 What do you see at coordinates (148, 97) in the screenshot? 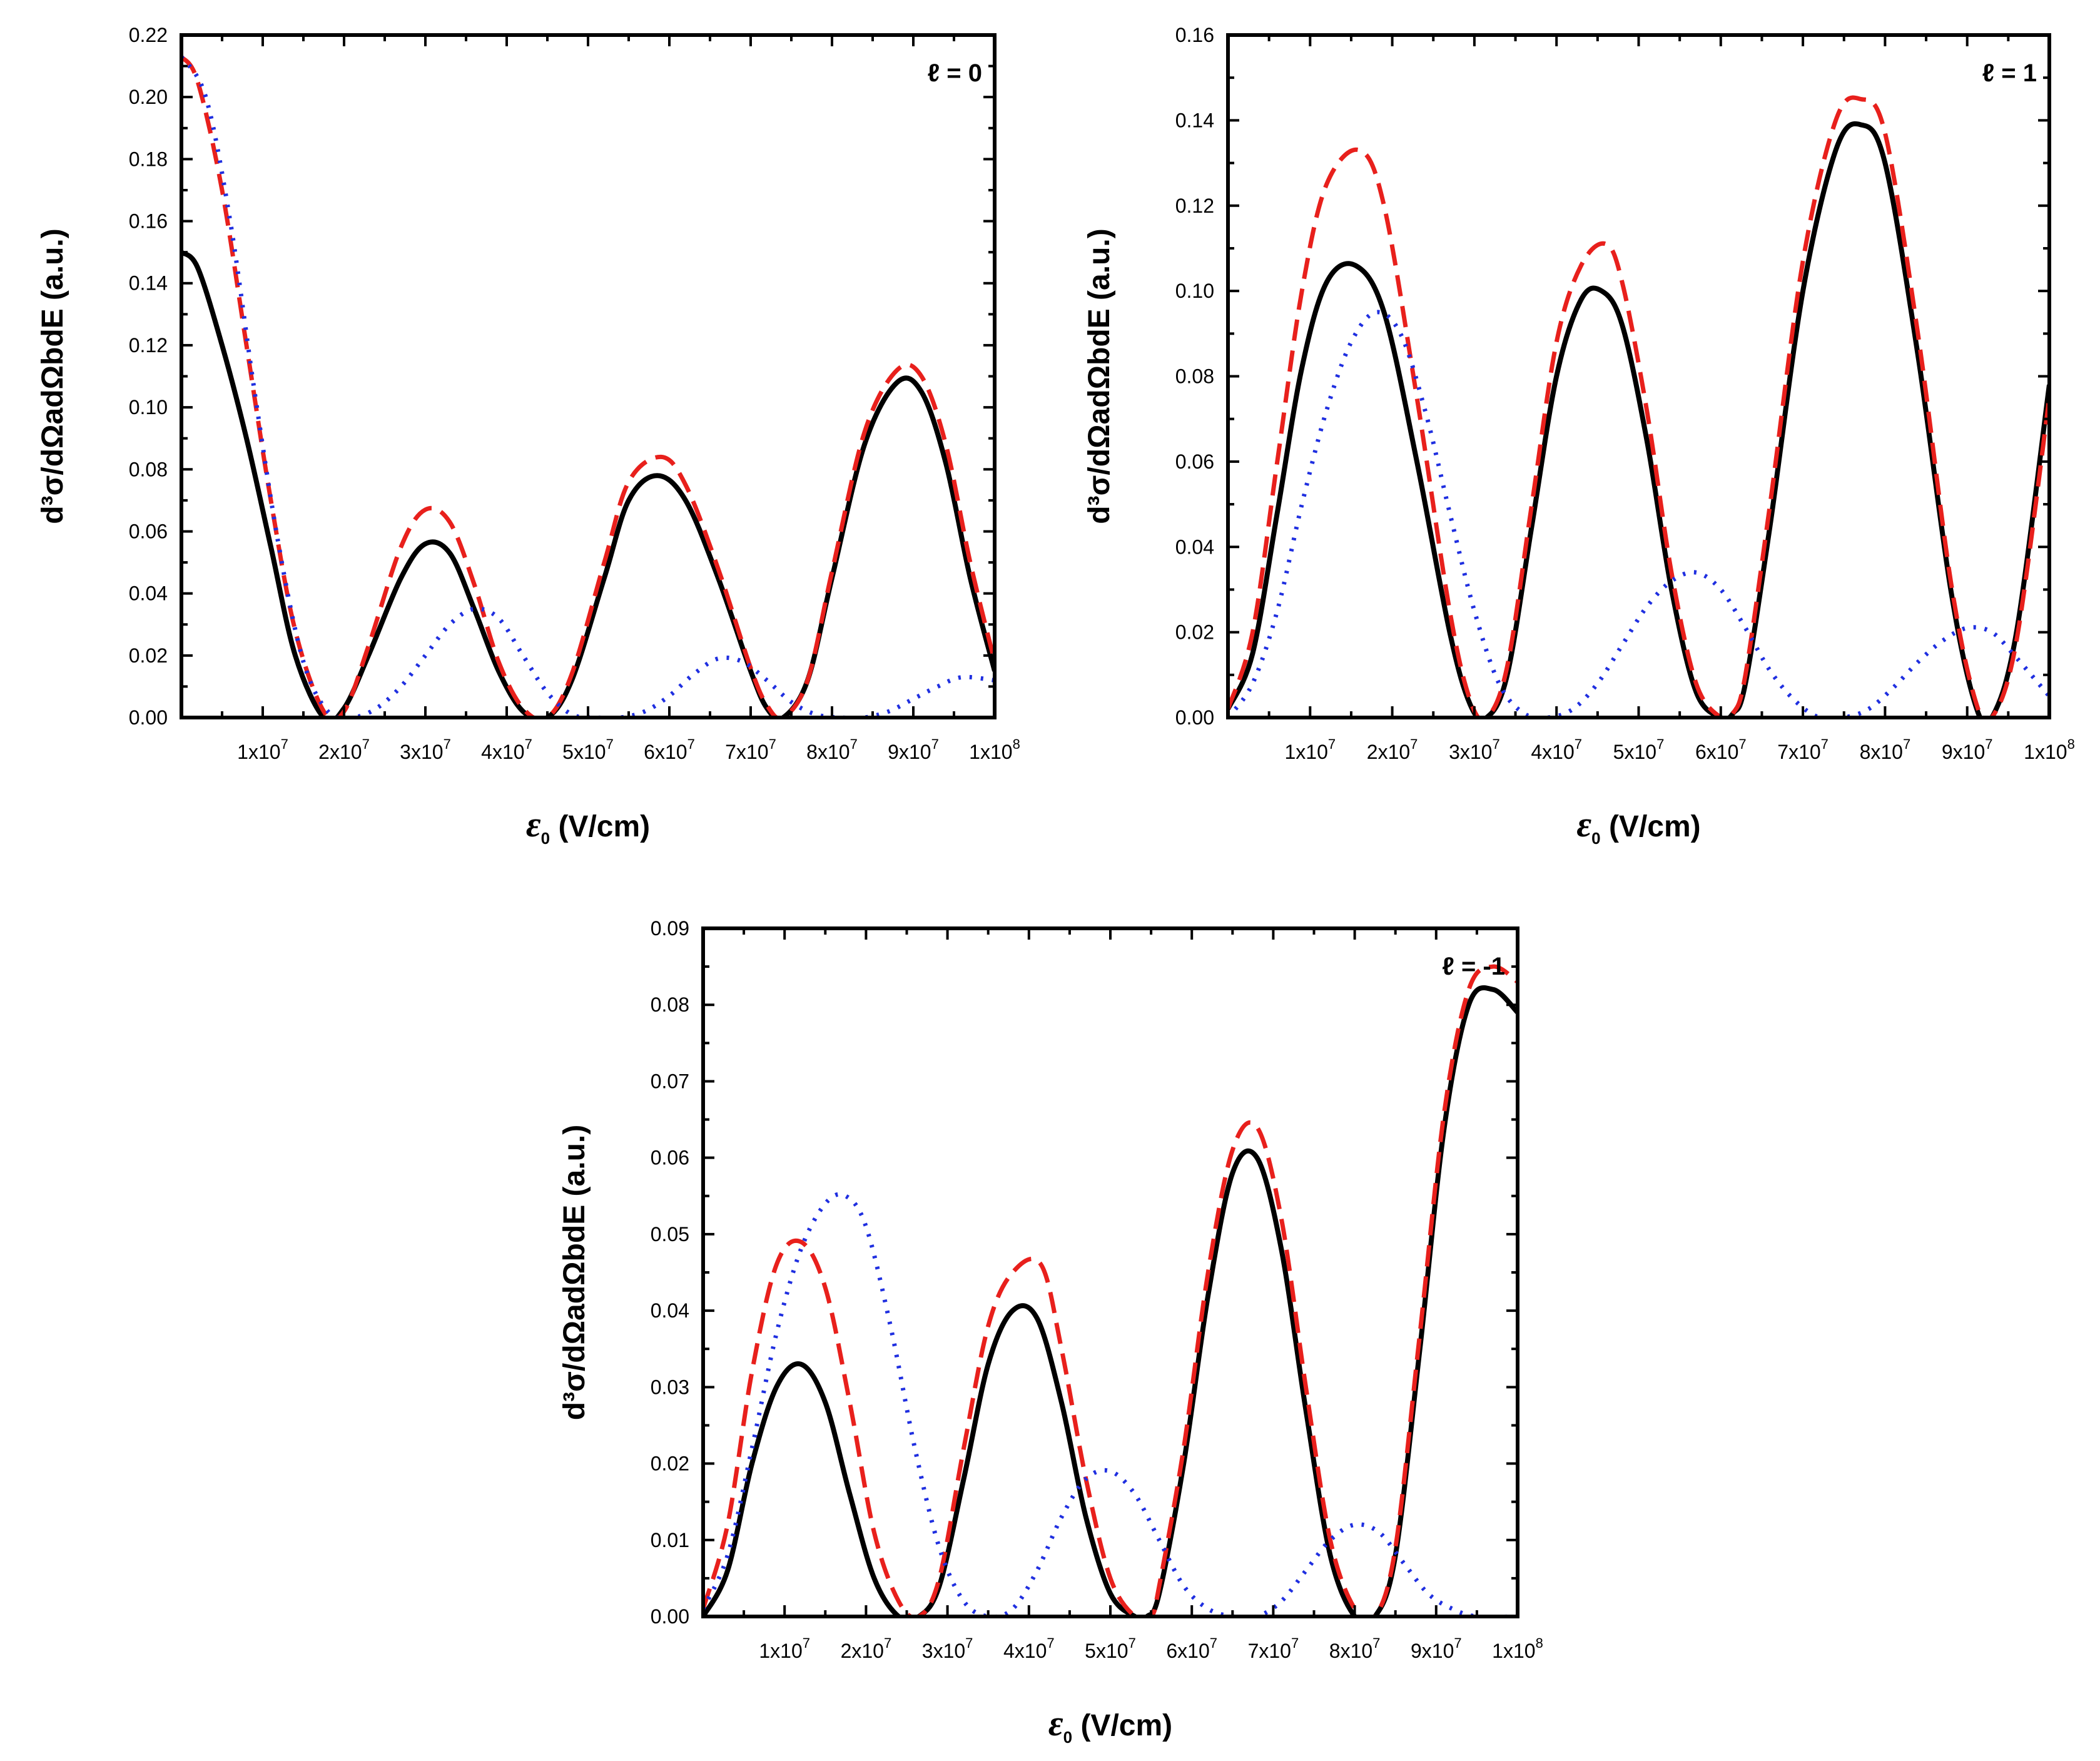
I see `y-tick-label: 0.20` at bounding box center [148, 97].